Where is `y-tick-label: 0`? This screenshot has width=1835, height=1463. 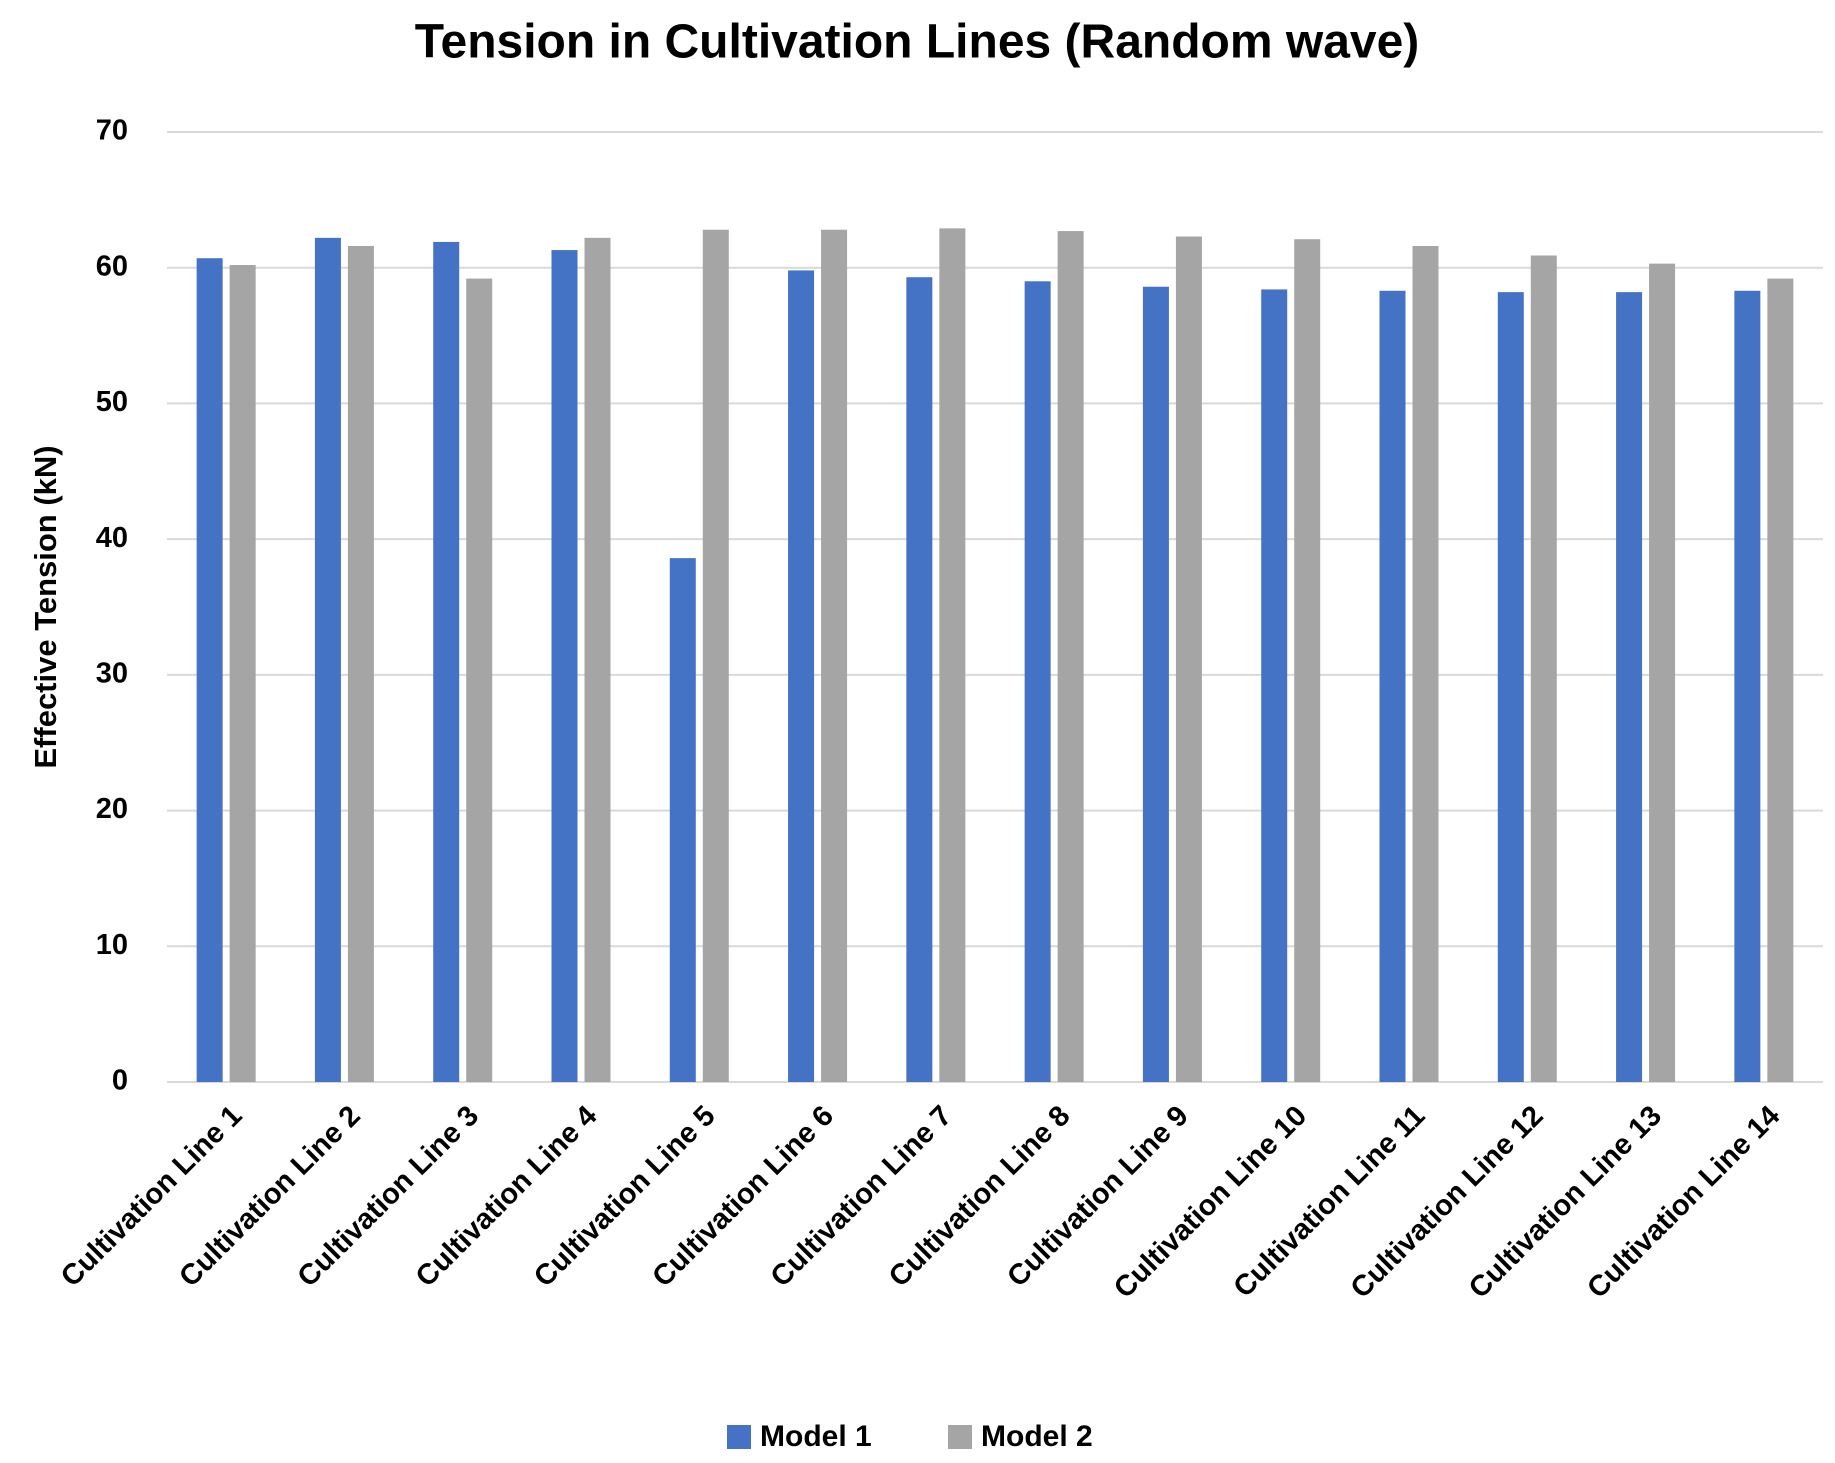
y-tick-label: 0 is located at coordinates (120, 1081).